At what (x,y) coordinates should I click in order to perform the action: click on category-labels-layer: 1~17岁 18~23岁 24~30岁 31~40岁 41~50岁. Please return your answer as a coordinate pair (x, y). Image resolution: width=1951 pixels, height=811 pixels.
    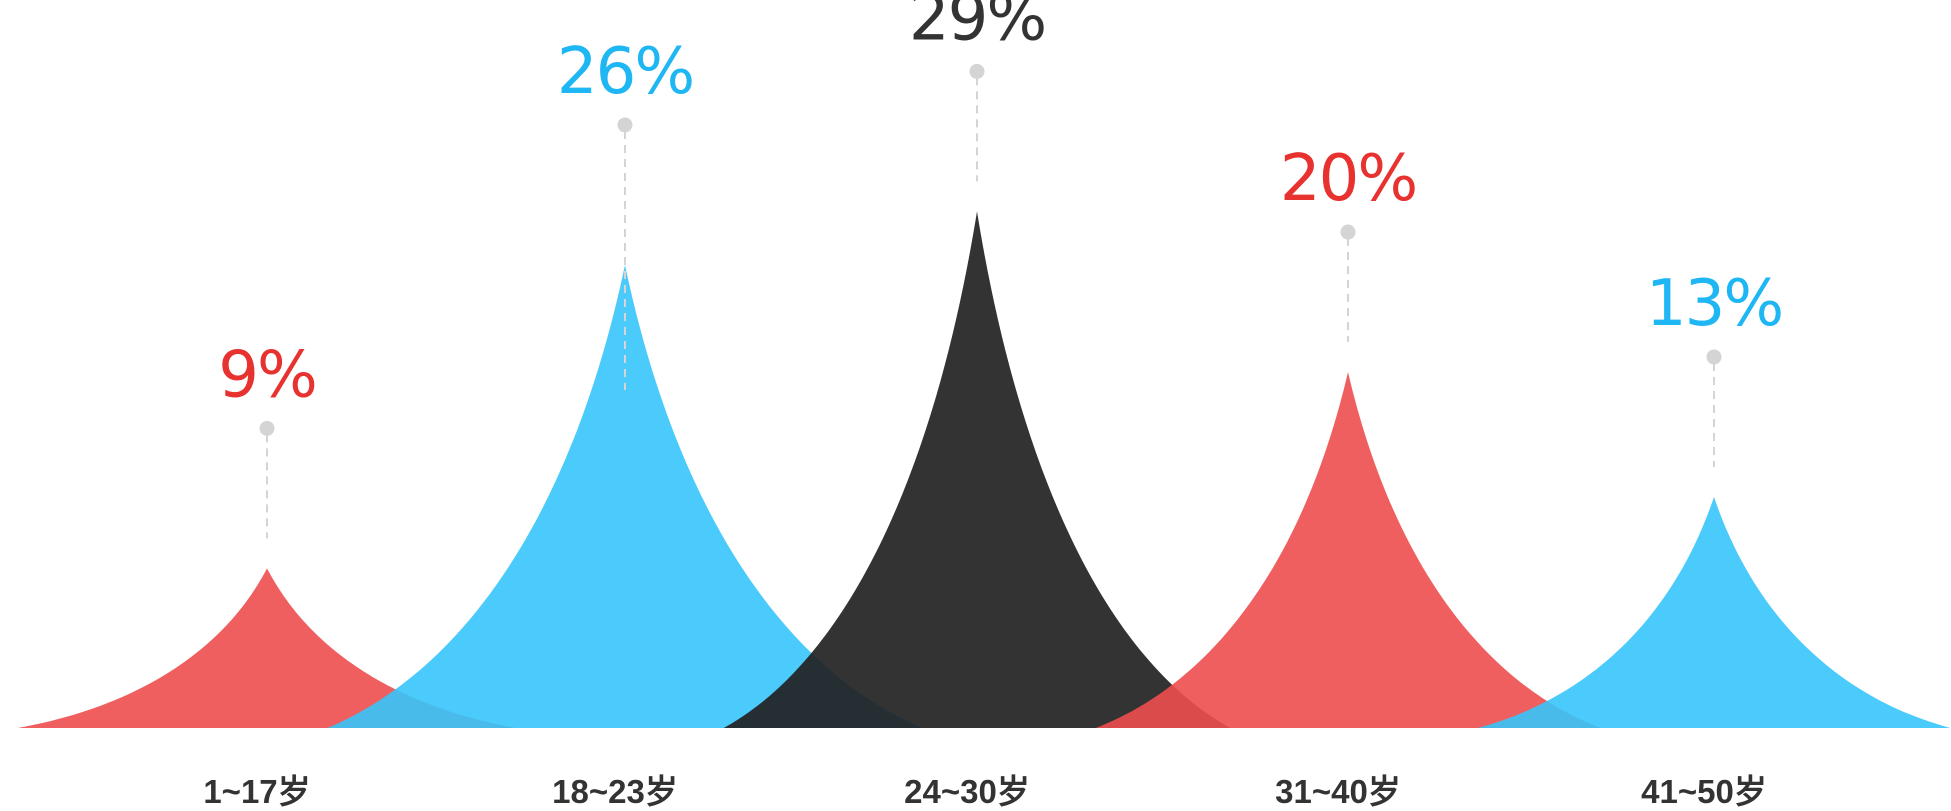
    Looking at the image, I should click on (985, 791).